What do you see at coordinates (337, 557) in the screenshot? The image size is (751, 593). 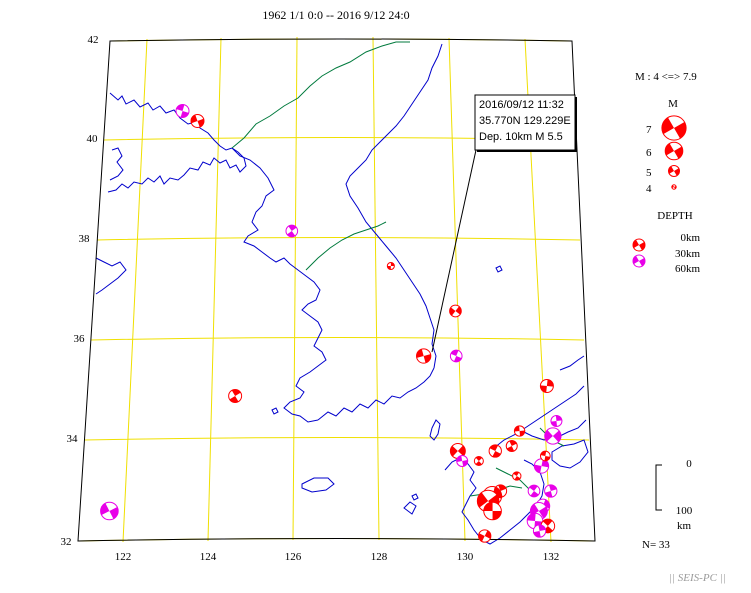 I see `lon-labels: 122 124 126 128 130 132` at bounding box center [337, 557].